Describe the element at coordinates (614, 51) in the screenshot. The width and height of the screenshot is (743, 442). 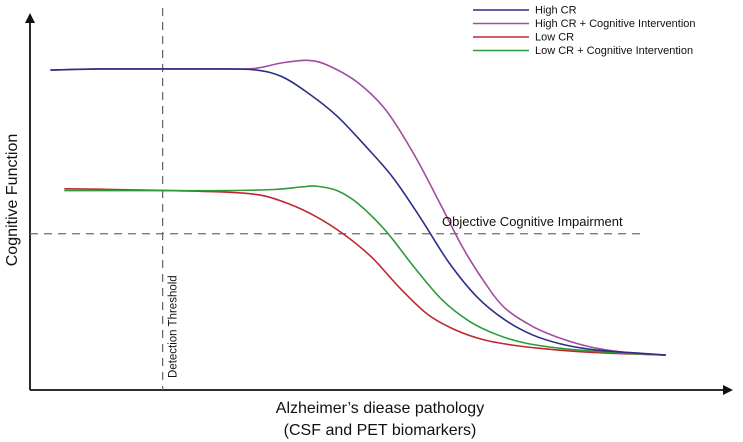
I see `legend-label-low-cr-cognitive-intervention: Low CR + Cognitive Intervention` at that location.